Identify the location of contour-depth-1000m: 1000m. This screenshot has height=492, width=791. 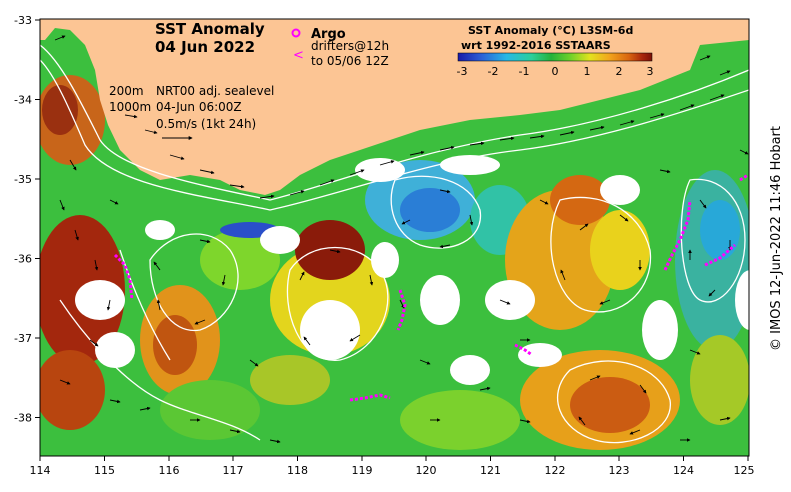
(130, 107).